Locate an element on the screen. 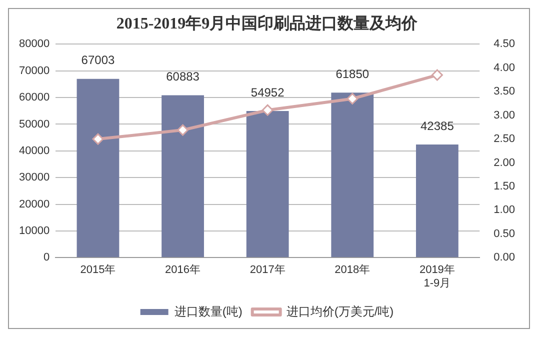 The height and width of the screenshot is (337, 538). y-tick-label: 20000 is located at coordinates (34, 204).